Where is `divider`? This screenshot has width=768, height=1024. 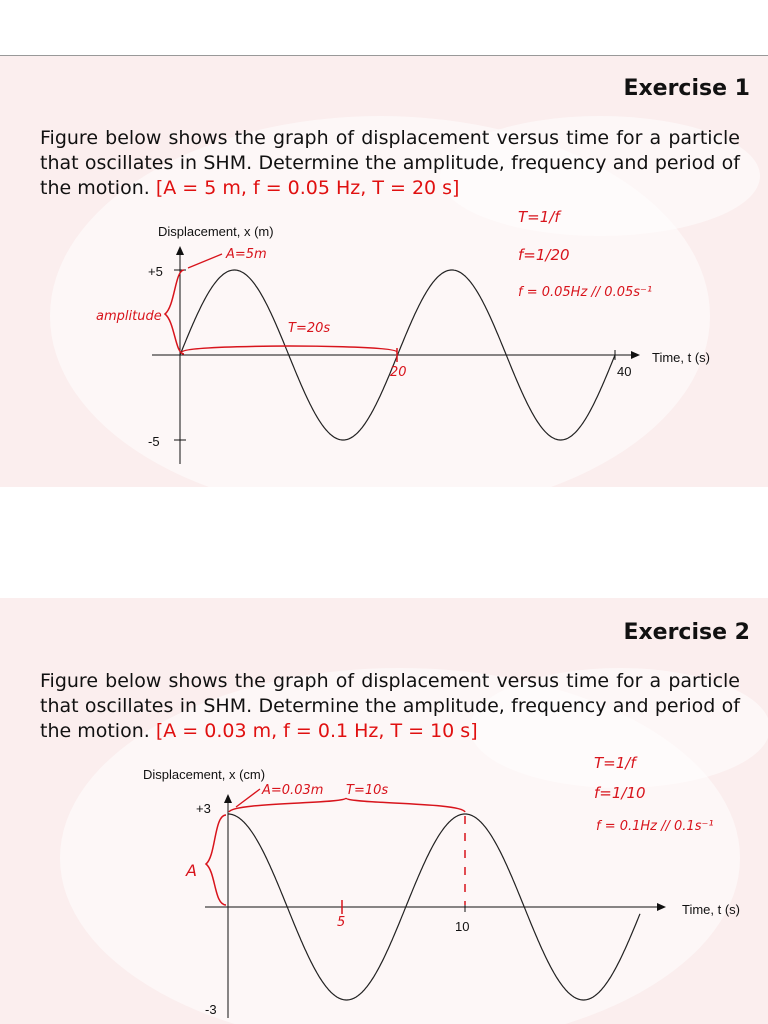
divider is located at coordinates (384, 55).